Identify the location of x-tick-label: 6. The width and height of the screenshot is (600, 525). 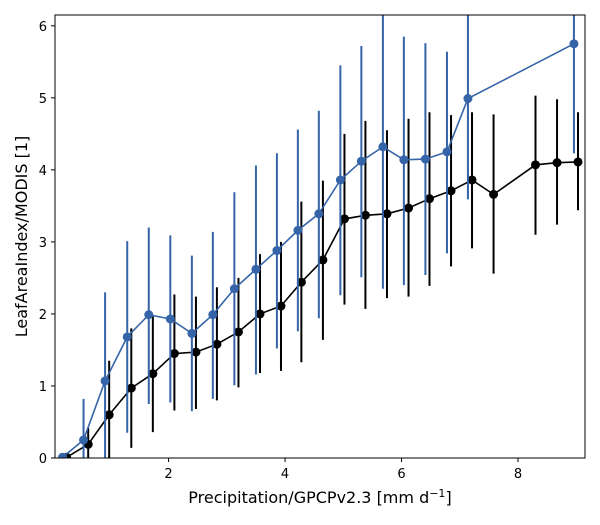
(401, 474).